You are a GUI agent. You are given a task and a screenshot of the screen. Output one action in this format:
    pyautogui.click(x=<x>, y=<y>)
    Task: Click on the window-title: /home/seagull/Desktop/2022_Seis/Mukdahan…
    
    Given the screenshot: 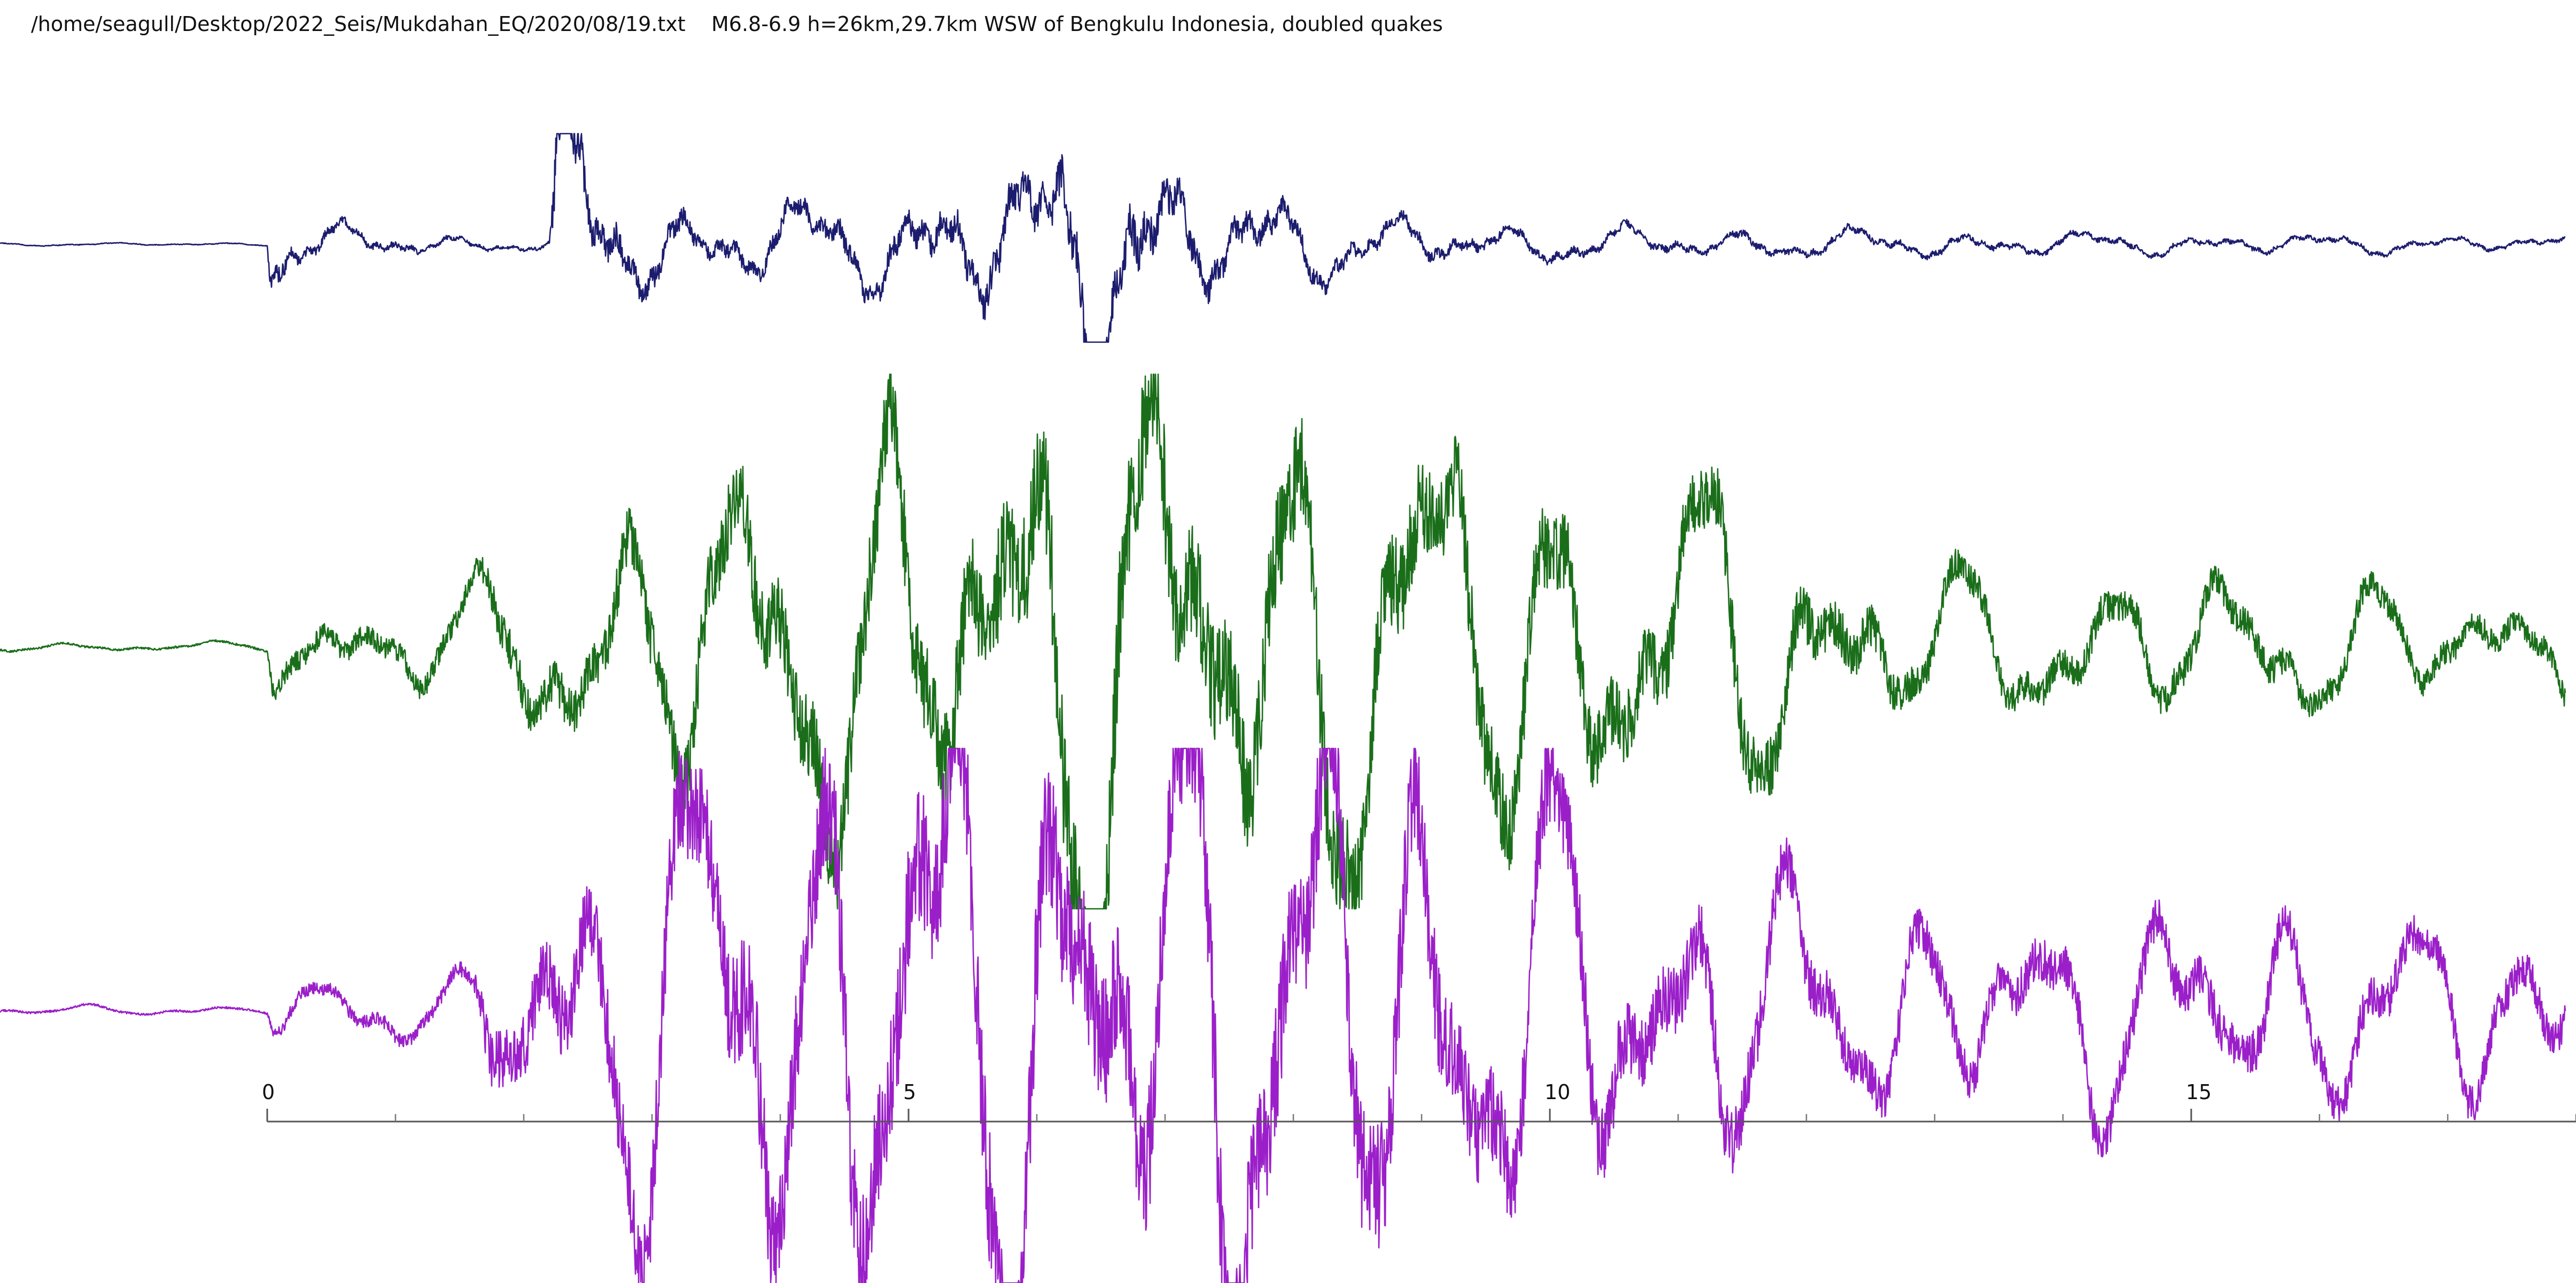 What is the action you would take?
    pyautogui.click(x=737, y=24)
    